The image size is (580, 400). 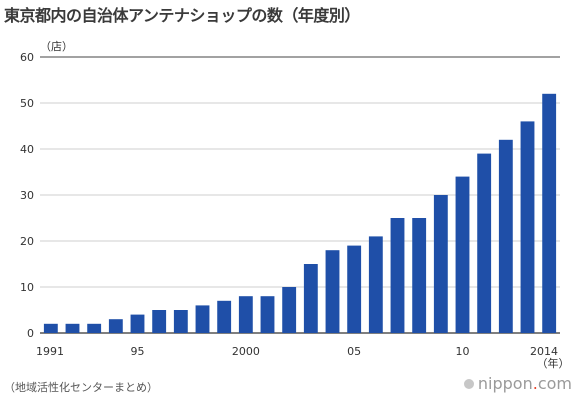 What do you see at coordinates (224, 316) in the screenshot?
I see `bar-1999` at bounding box center [224, 316].